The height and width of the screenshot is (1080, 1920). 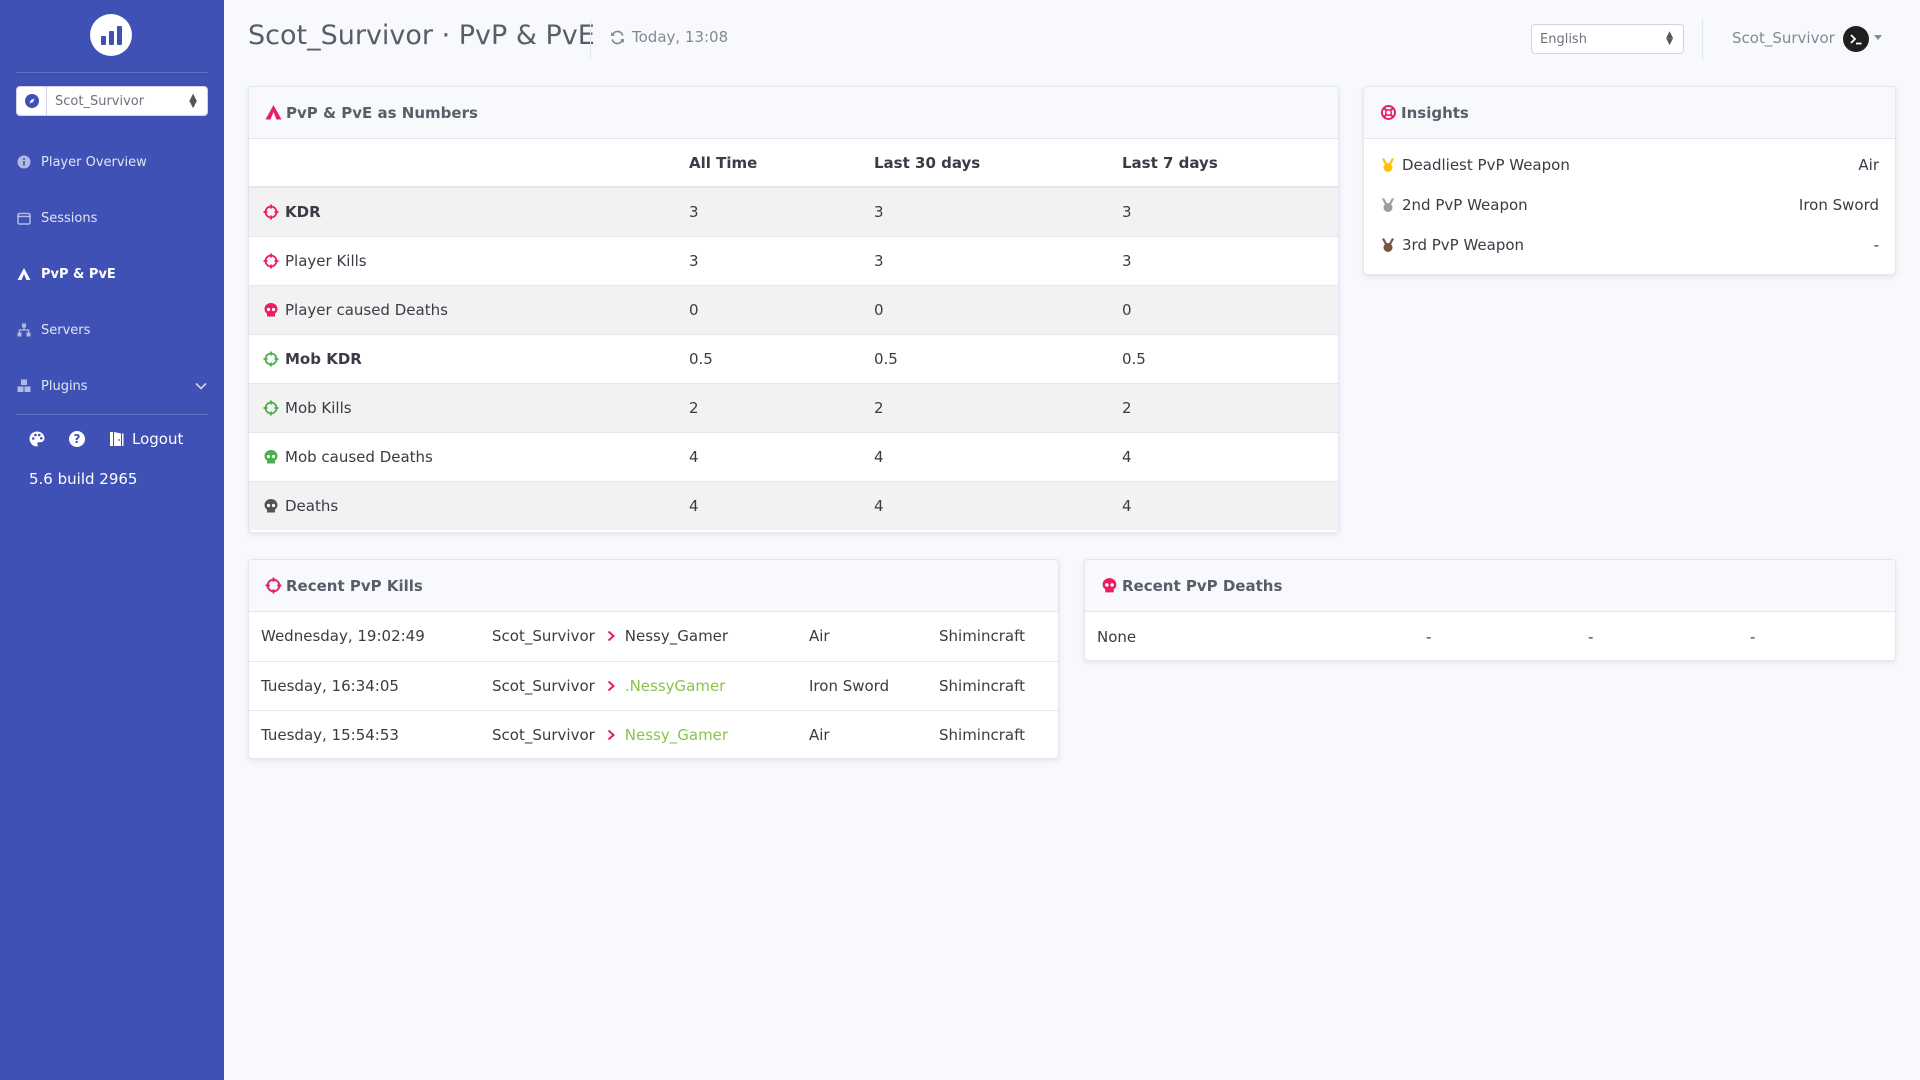 I want to click on refresh-button: Today, 13:08, so click(x=669, y=37).